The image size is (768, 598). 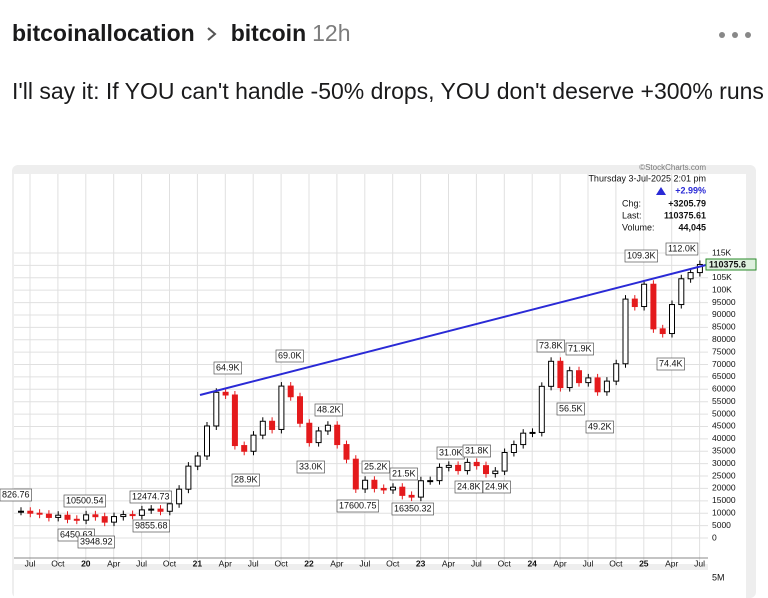 I want to click on y-tick-label: 5000, so click(x=721, y=525).